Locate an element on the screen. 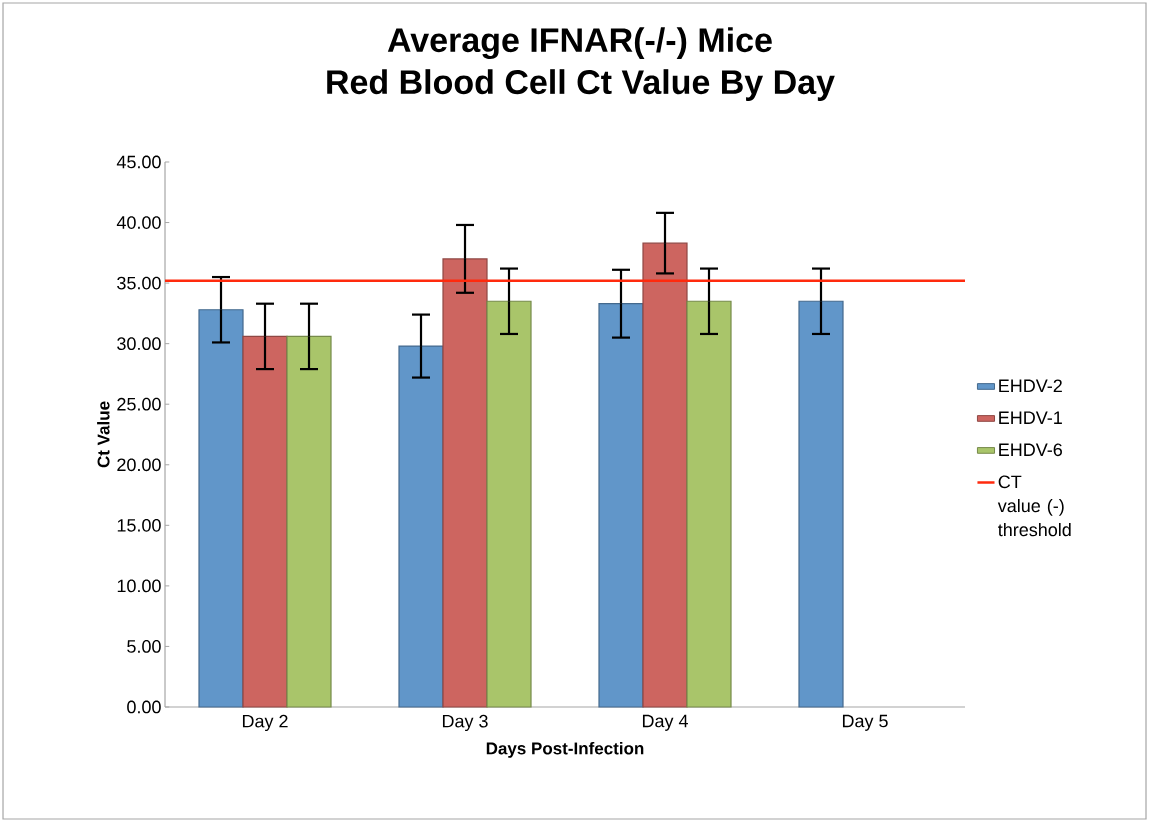 This screenshot has width=1149, height=822. x-tick-label: Day 2 is located at coordinates (265, 723).